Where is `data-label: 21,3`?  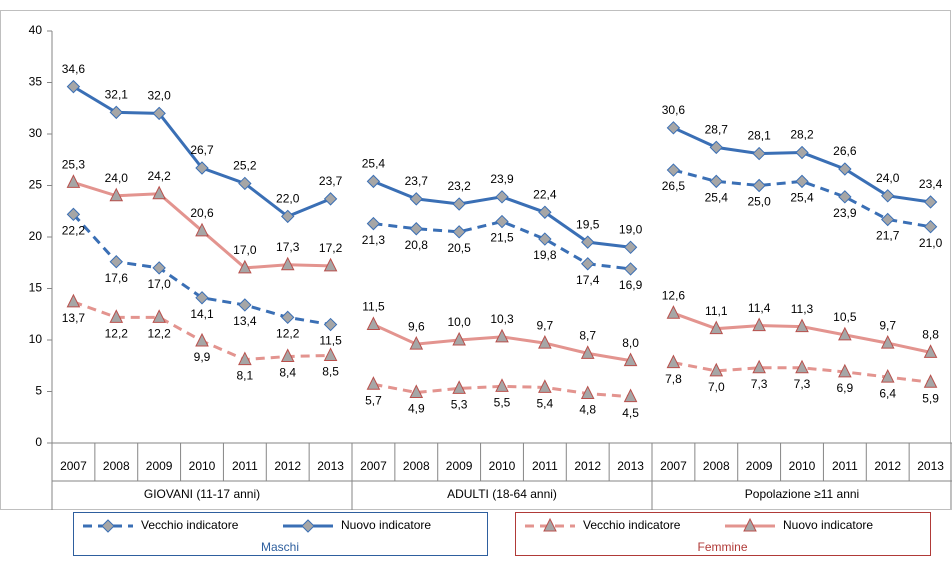 data-label: 21,3 is located at coordinates (374, 240).